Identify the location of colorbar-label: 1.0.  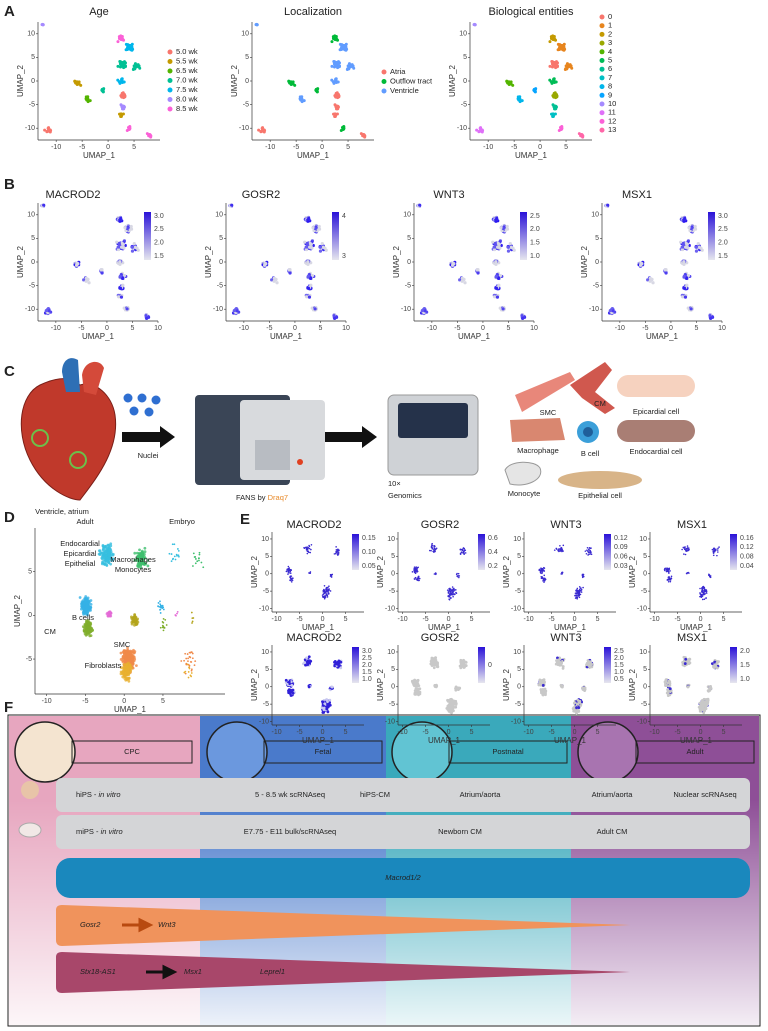
(535, 256).